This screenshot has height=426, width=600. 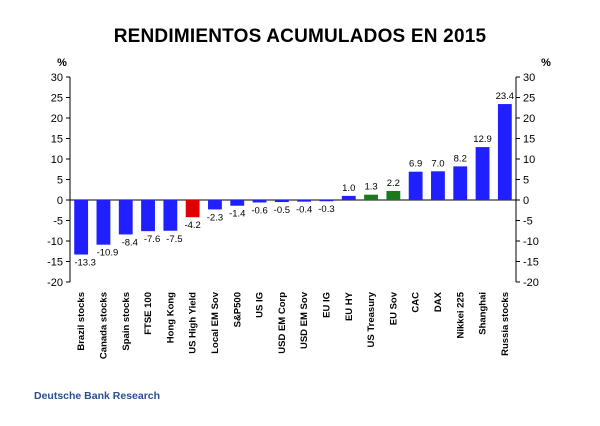 I want to click on data-label: -7.6, so click(x=152, y=239).